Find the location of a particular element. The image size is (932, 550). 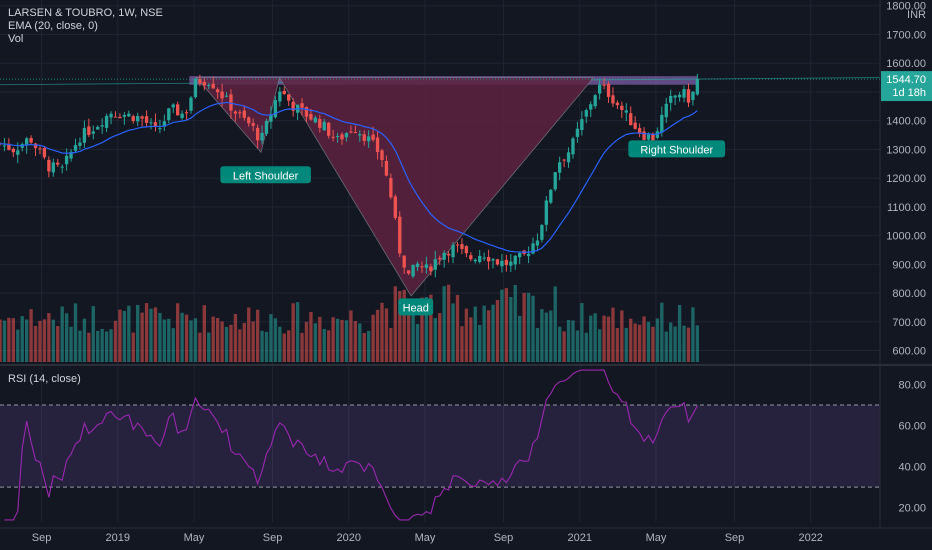

pattern-label-bg is located at coordinates (677, 149).